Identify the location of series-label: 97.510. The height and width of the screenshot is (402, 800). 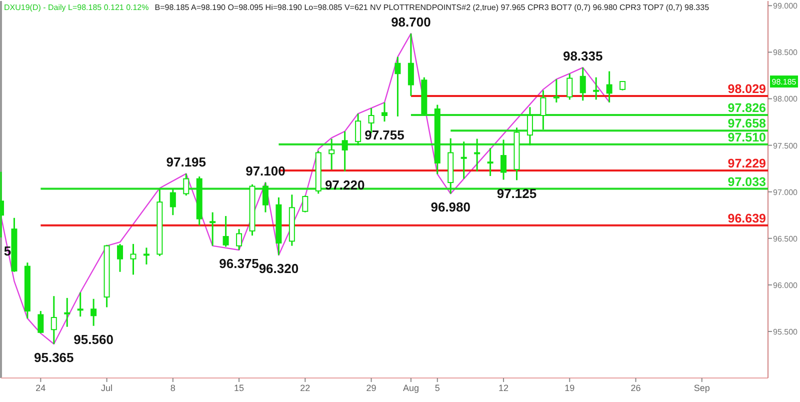
(747, 137).